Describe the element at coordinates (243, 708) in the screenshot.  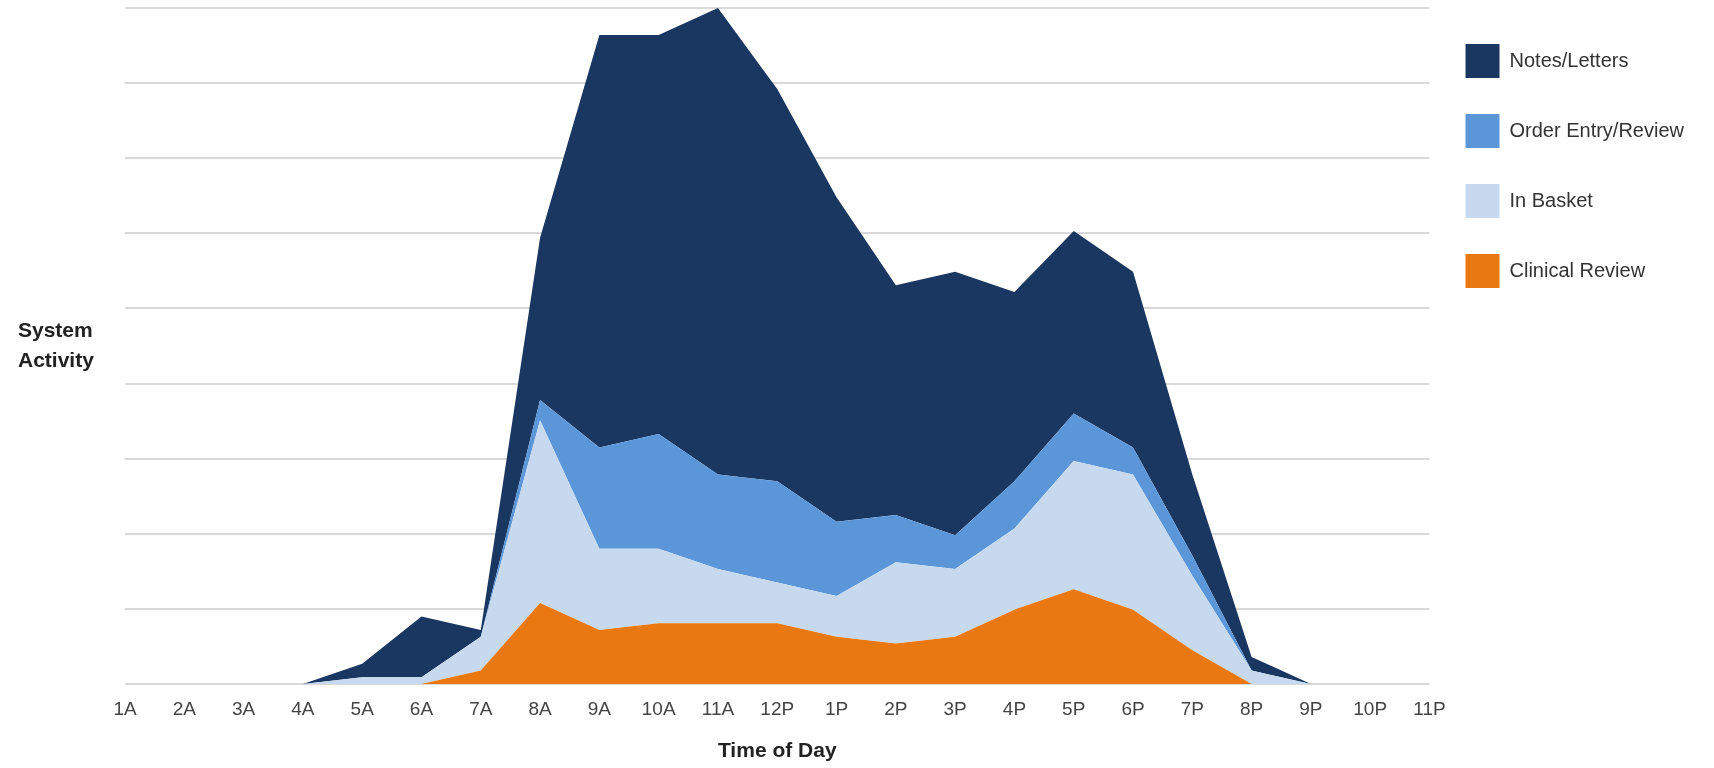
I see `x-tick-label: 3A` at that location.